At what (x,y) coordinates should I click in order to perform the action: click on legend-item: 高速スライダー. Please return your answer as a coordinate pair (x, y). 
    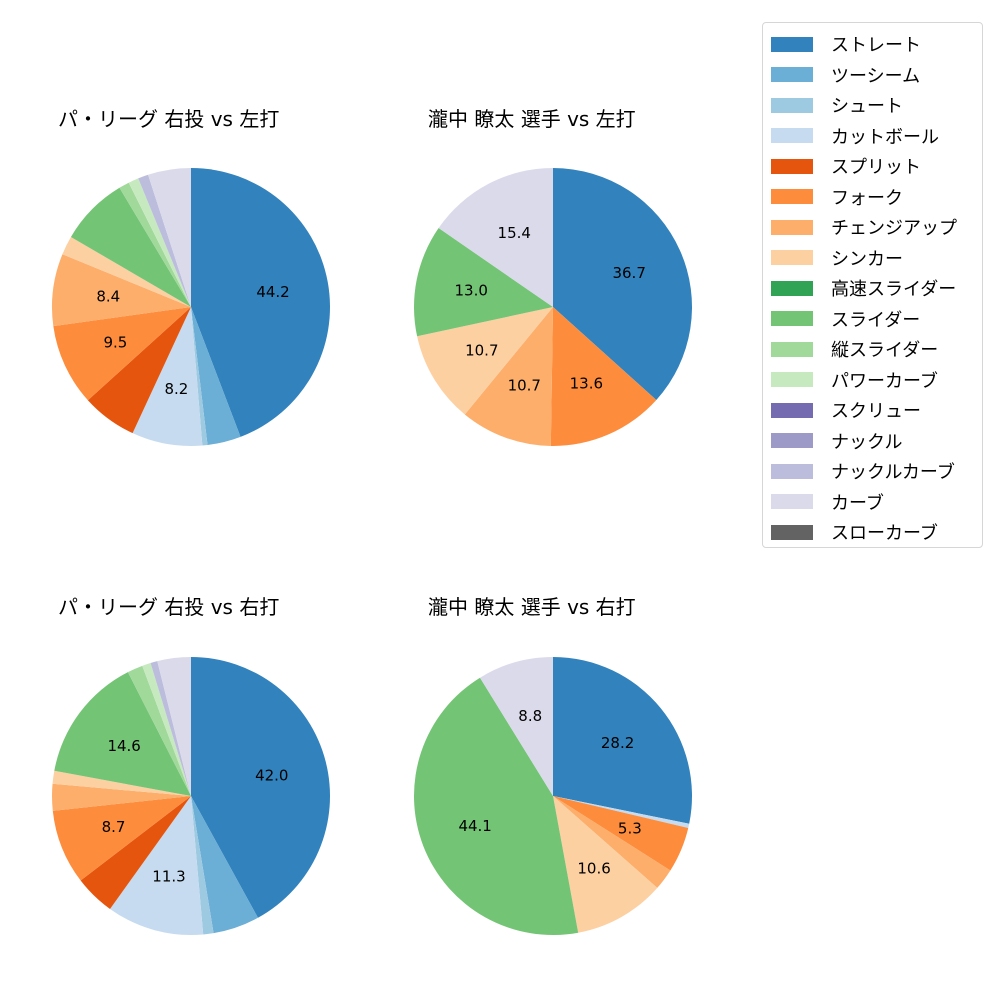
    Looking at the image, I should click on (864, 288).